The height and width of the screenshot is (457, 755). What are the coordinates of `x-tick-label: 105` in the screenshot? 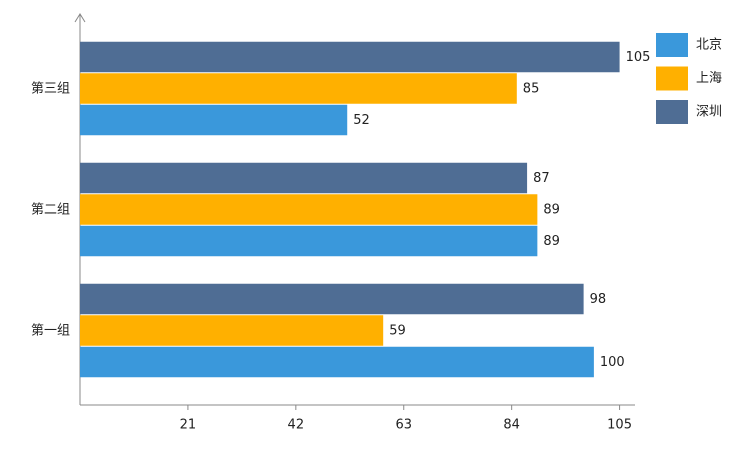 It's located at (619, 425).